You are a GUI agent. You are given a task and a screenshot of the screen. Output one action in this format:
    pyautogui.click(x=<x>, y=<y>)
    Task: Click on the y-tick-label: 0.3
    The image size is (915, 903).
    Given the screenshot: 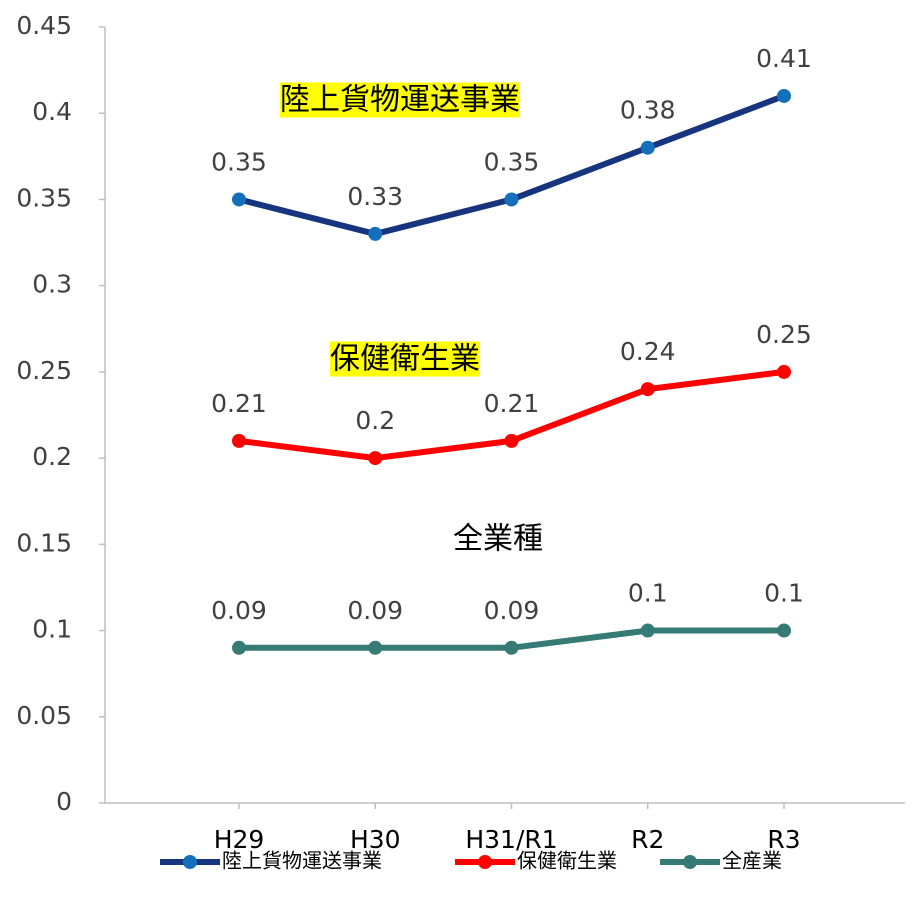 What is the action you would take?
    pyautogui.click(x=52, y=284)
    